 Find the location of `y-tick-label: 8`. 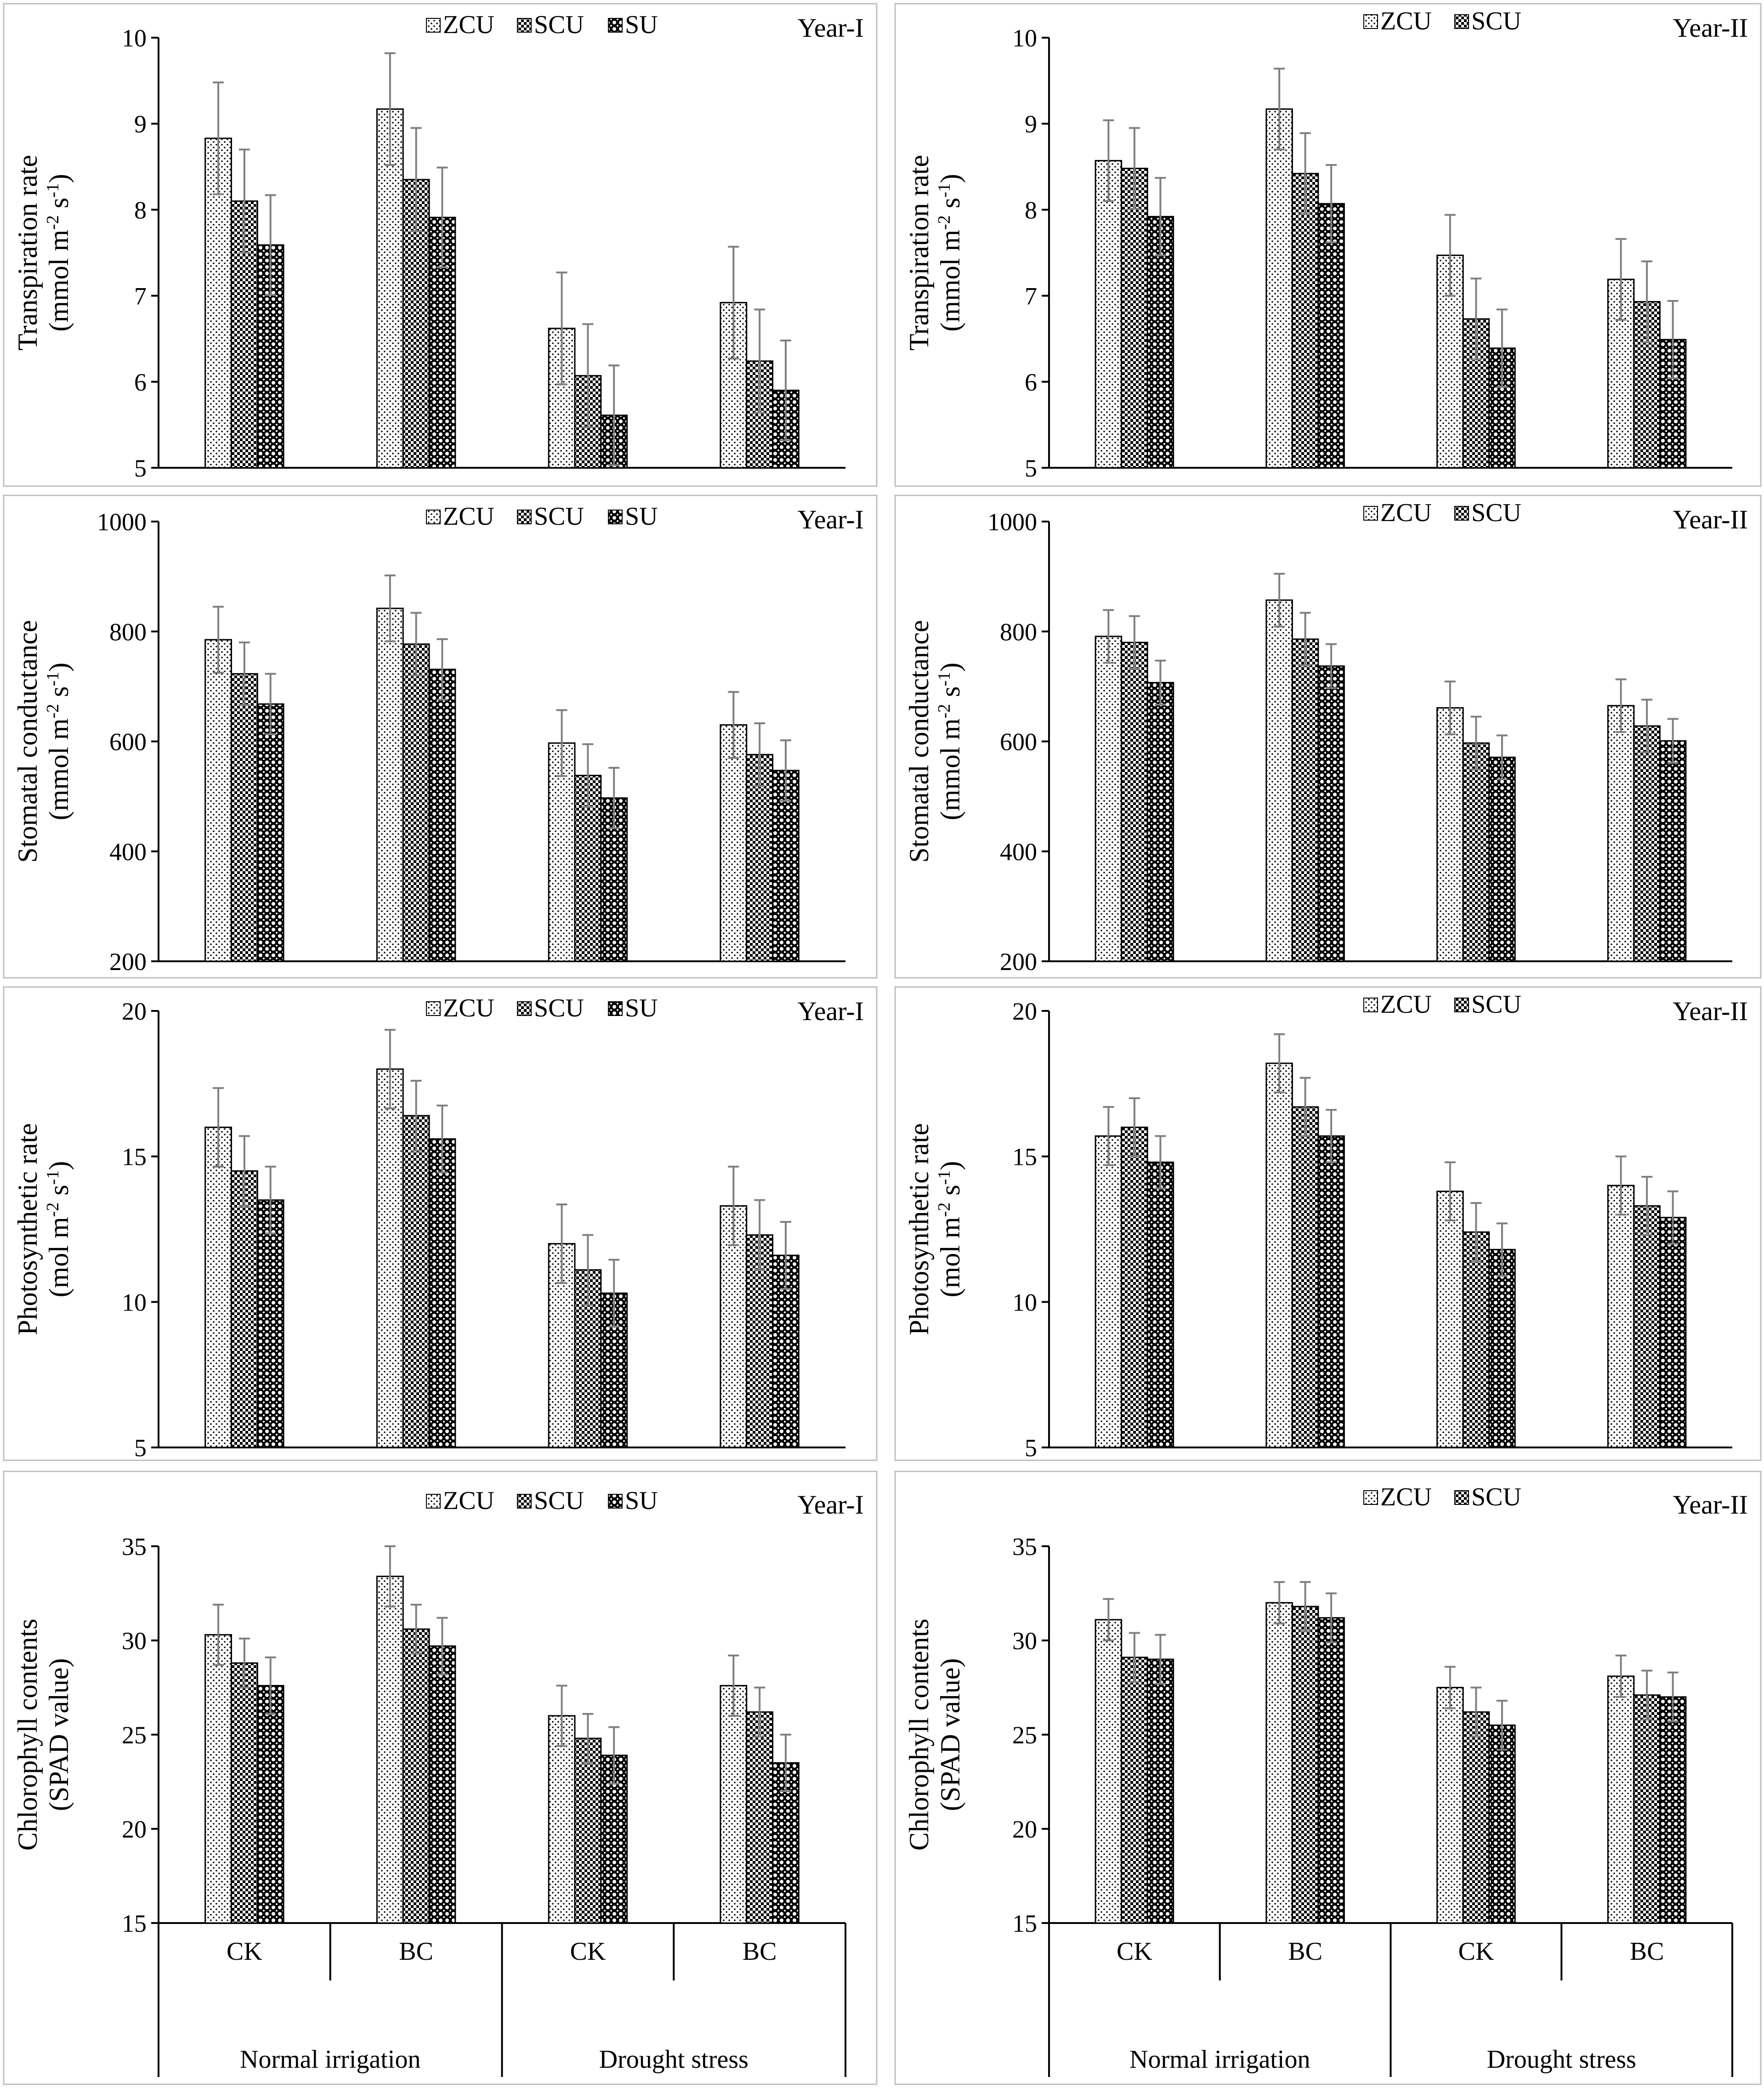

y-tick-label: 8 is located at coordinates (140, 210).